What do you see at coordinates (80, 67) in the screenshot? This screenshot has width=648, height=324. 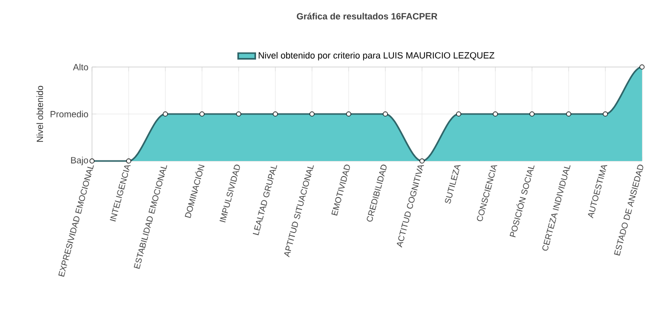 I see `text: Alto` at bounding box center [80, 67].